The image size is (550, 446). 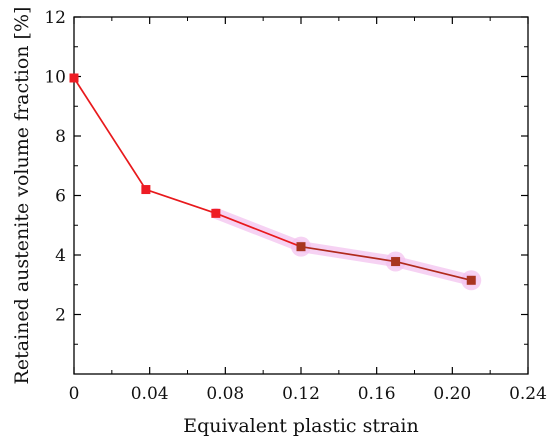 I want to click on y-tick-label: 2, so click(x=60, y=316).